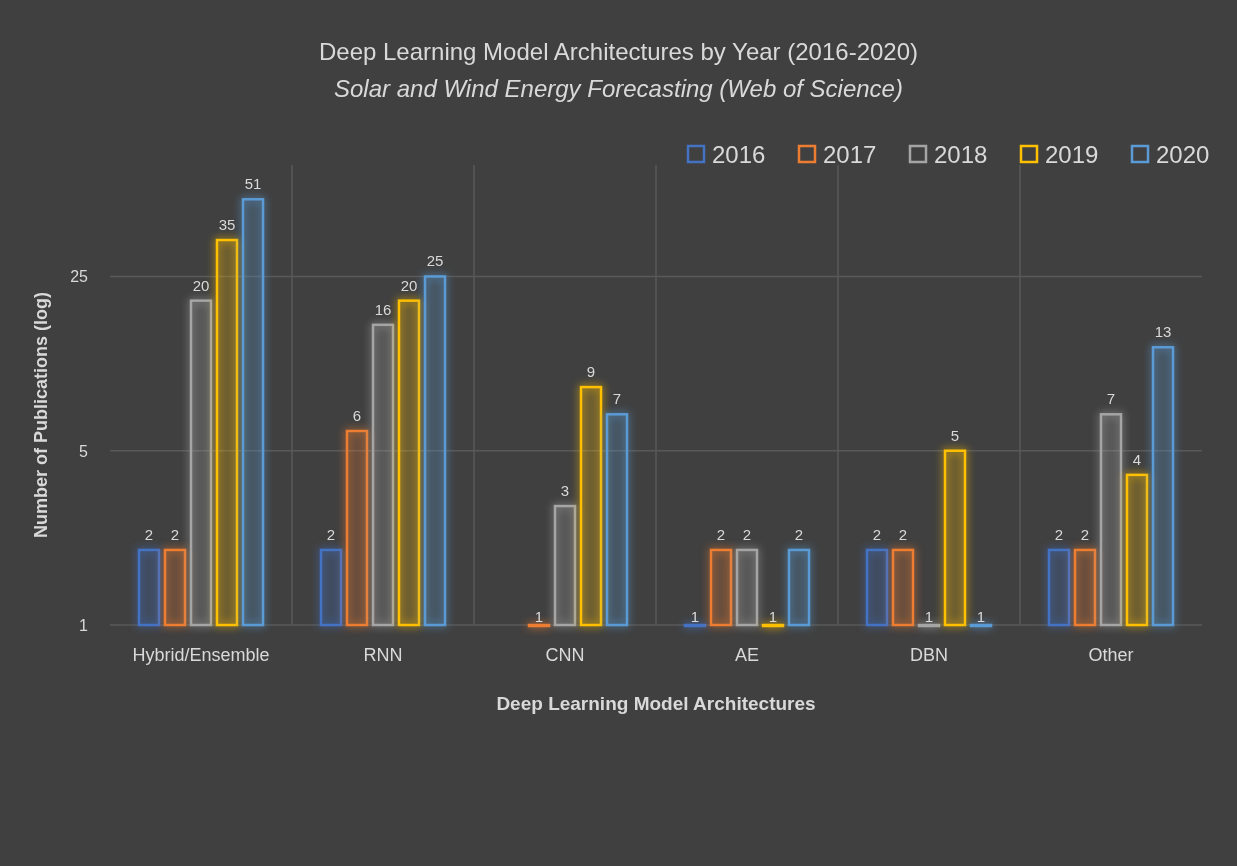 The height and width of the screenshot is (866, 1237). I want to click on data-label: 35, so click(227, 225).